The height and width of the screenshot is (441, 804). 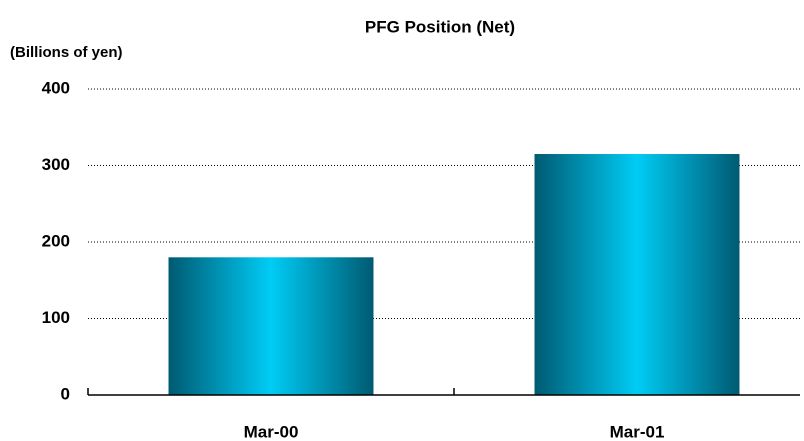 What do you see at coordinates (66, 52) in the screenshot?
I see `y-axis-label: (Billions of yen)` at bounding box center [66, 52].